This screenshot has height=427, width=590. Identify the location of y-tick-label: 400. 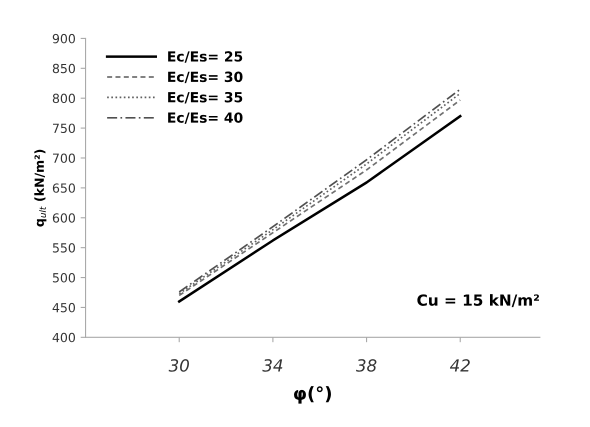
(63, 337).